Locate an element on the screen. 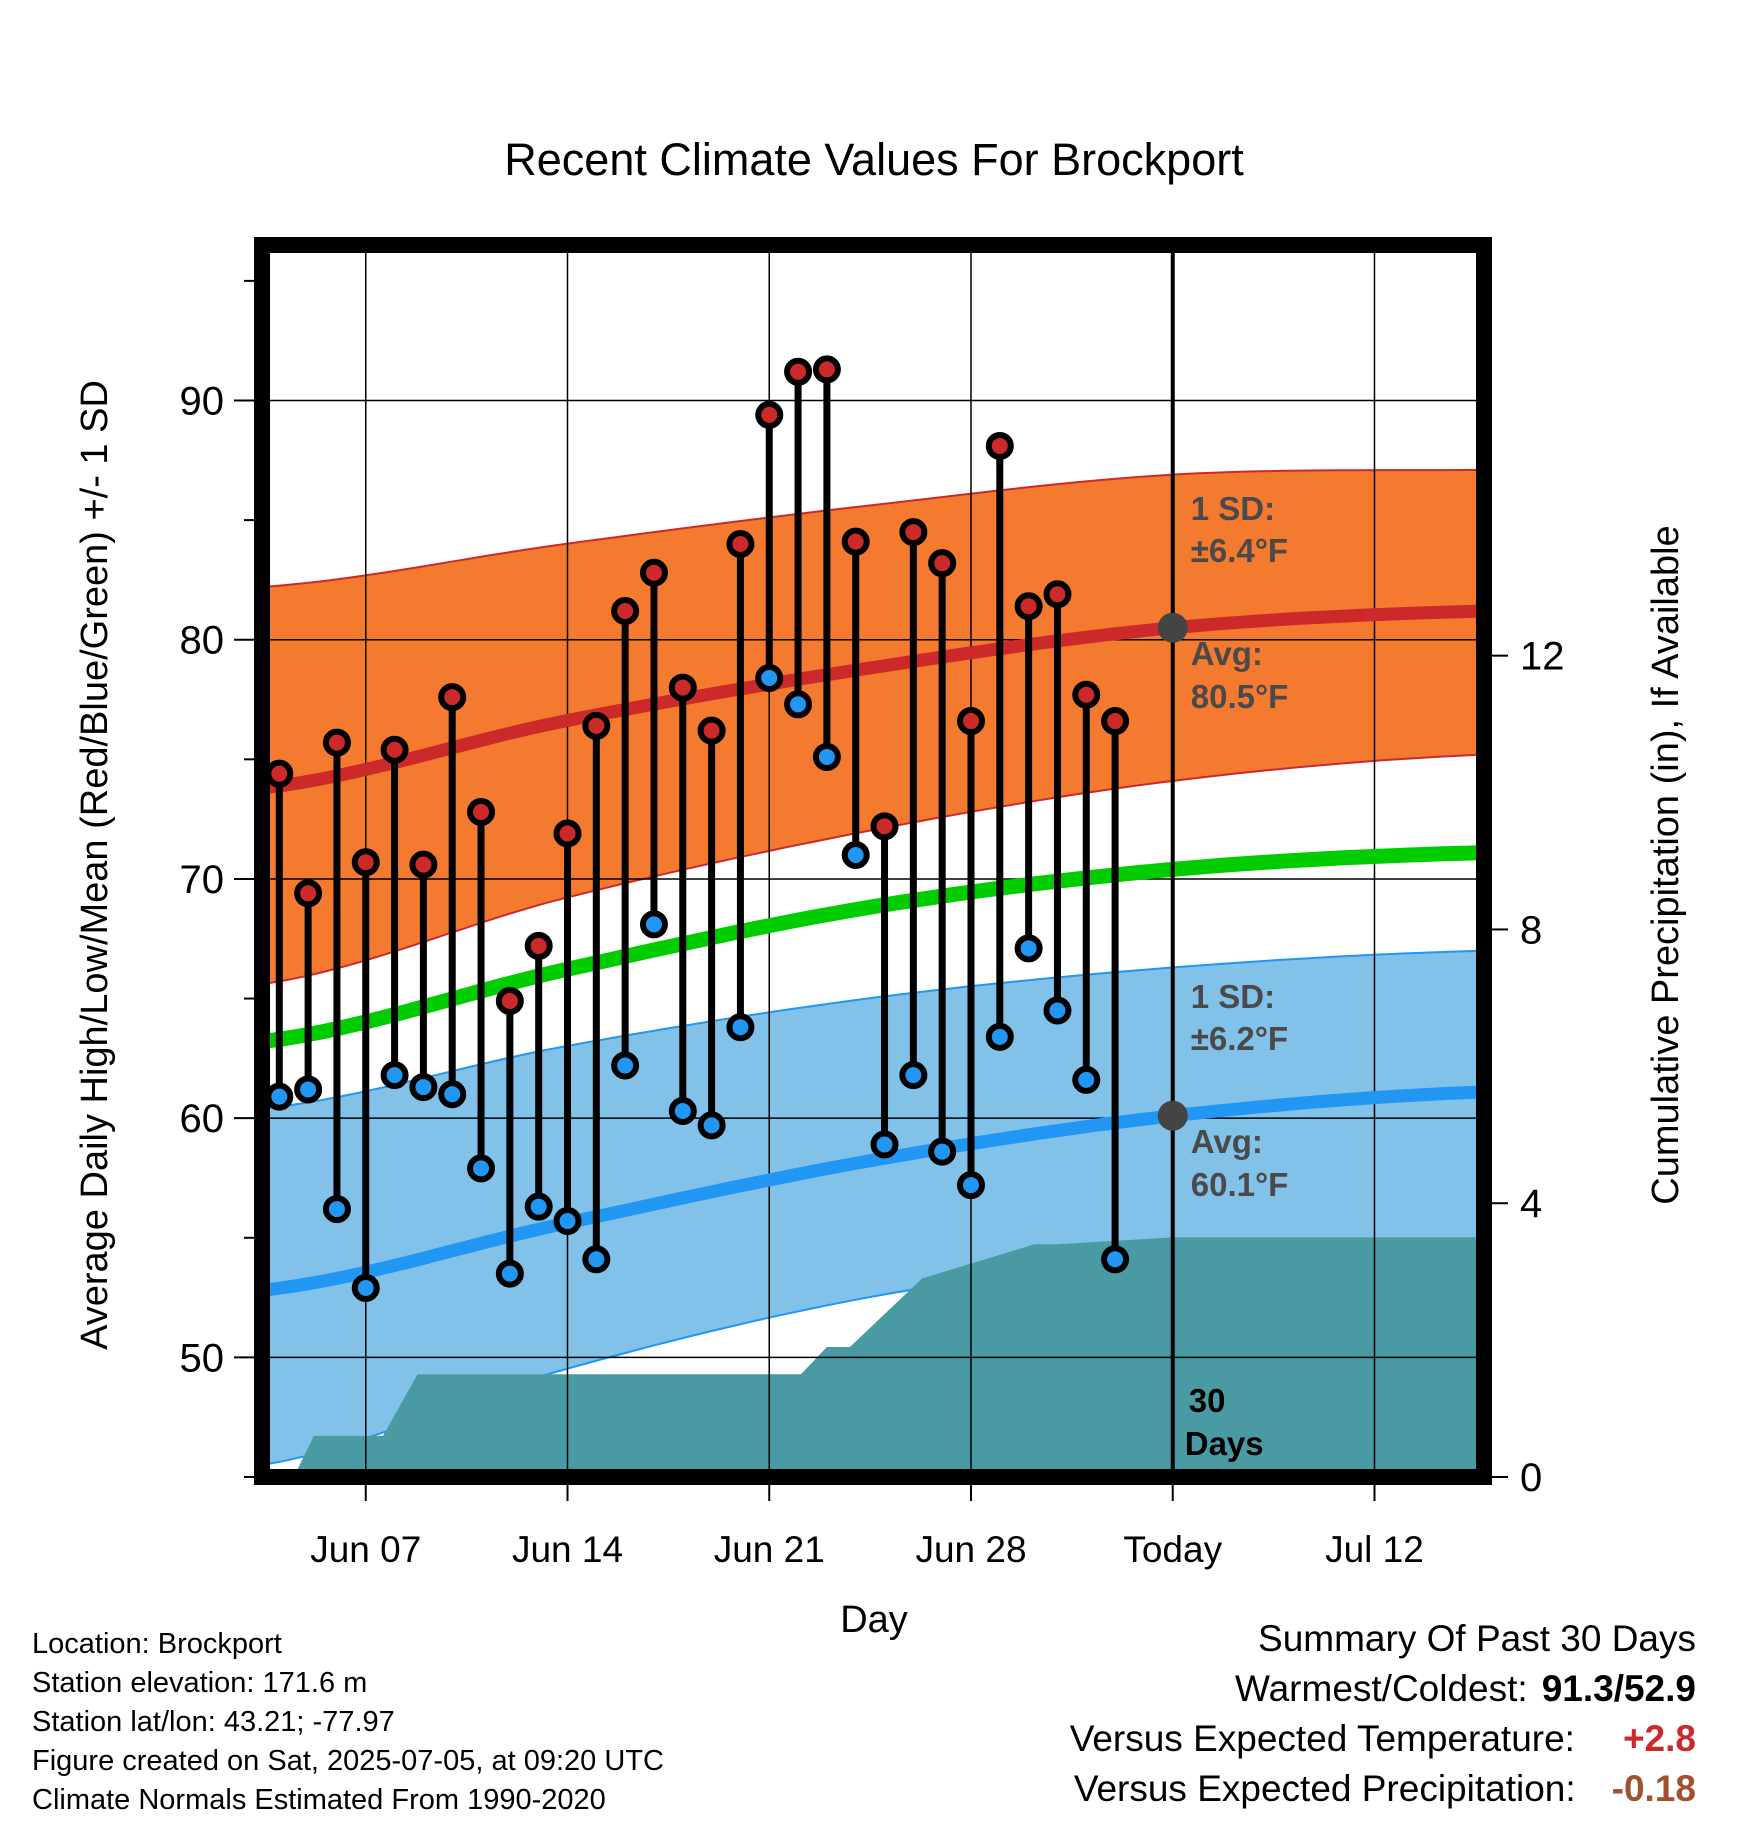 This screenshot has width=1748, height=1828. footer-normals: Climate Normals Estimated From 1990-2020 is located at coordinates (319, 1800).